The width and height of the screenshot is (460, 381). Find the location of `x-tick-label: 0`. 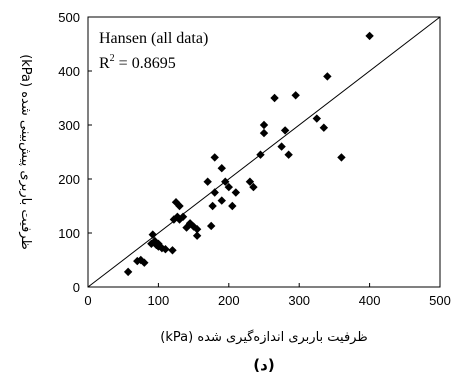

x-tick-label: 0 is located at coordinates (87, 300).